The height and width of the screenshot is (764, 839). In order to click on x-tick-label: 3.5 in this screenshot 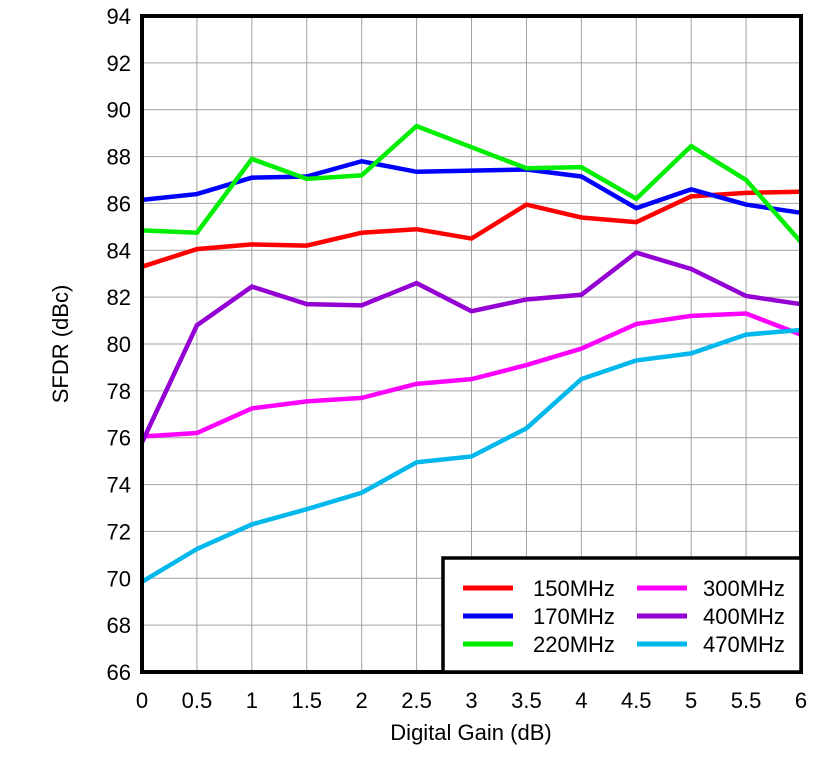, I will do `click(526, 700)`.